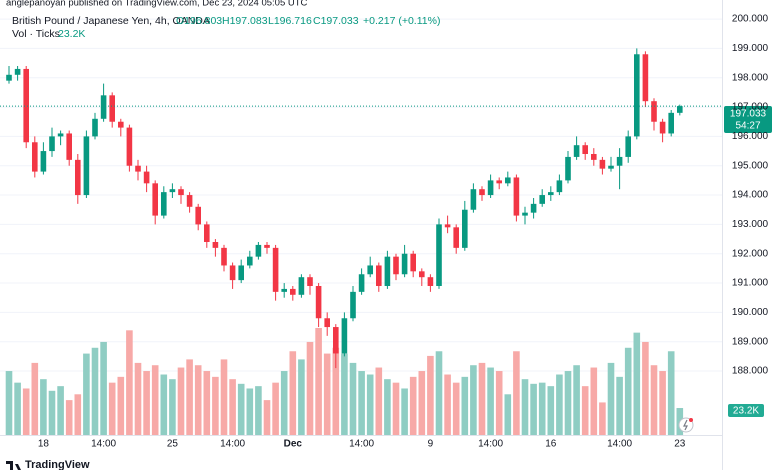 Image resolution: width=780 pixels, height=470 pixels. Describe the element at coordinates (747, 126) in the screenshot. I see `countdown: 54:27` at that location.